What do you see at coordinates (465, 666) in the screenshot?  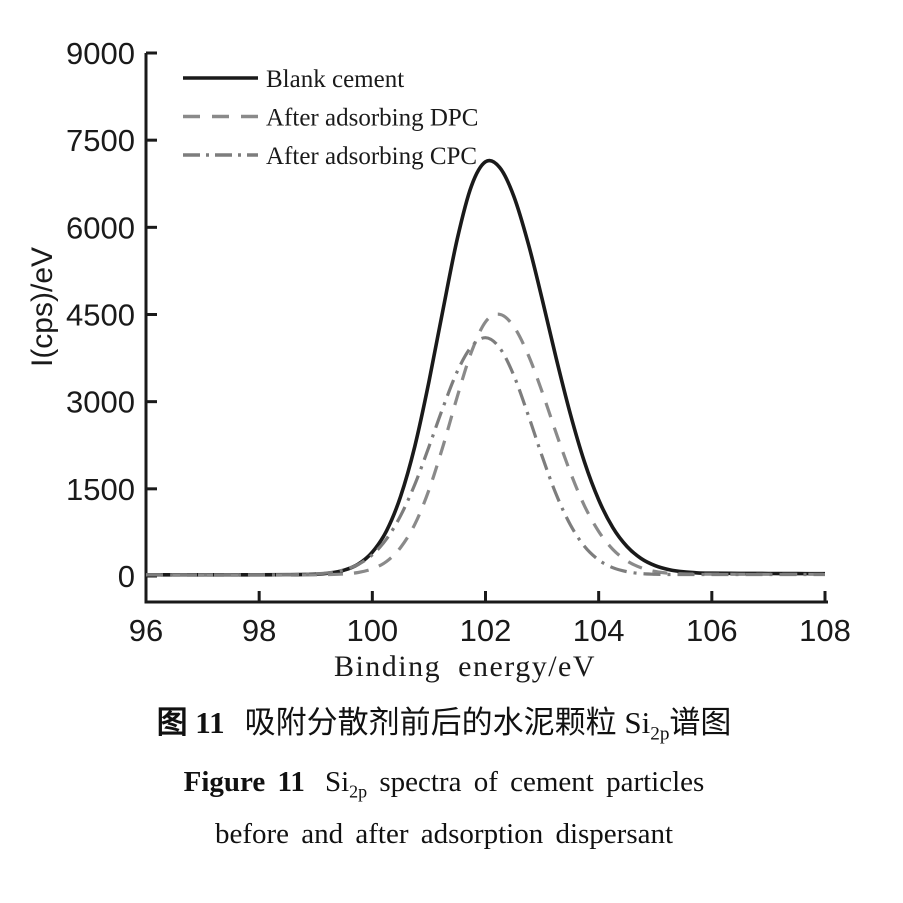 I see `x-axis-title: Binding energy/eV` at bounding box center [465, 666].